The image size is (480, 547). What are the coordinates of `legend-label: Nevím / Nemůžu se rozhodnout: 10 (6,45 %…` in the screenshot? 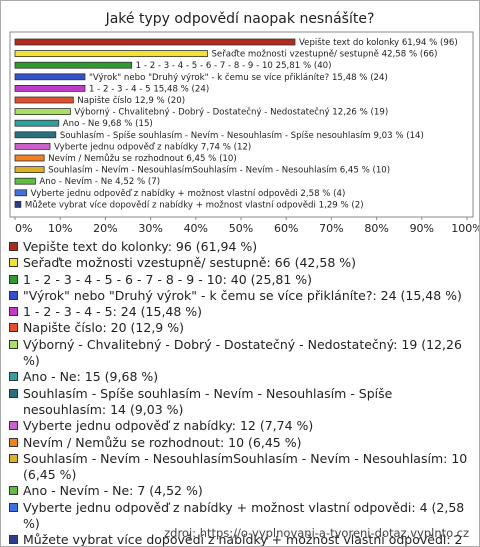 It's located at (162, 442).